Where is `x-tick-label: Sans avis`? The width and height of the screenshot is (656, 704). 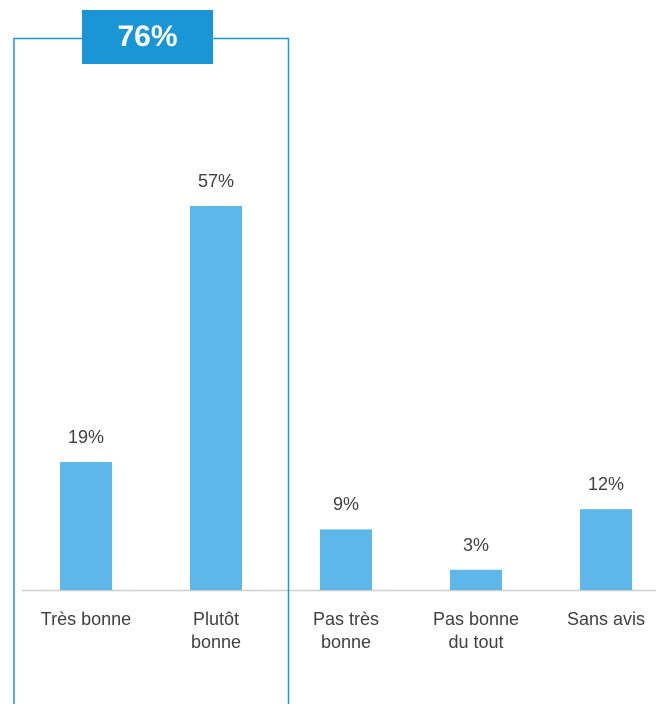
x-tick-label: Sans avis is located at coordinates (606, 619).